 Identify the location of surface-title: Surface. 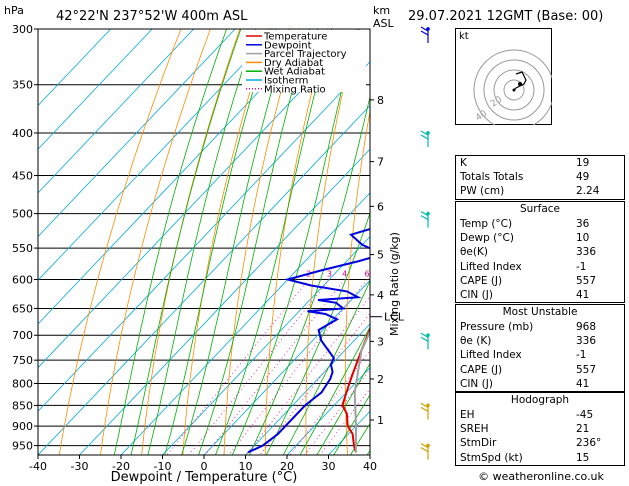
(539, 209).